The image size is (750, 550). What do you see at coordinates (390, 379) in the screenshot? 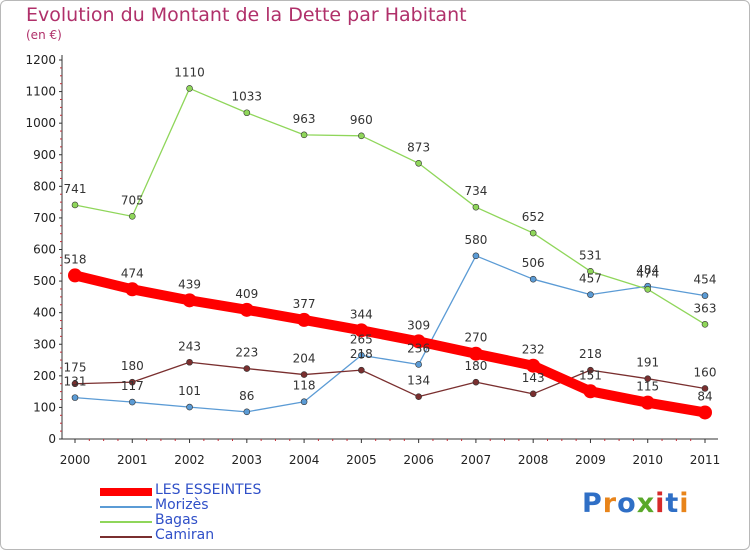
I see `series-line-Camiran` at bounding box center [390, 379].